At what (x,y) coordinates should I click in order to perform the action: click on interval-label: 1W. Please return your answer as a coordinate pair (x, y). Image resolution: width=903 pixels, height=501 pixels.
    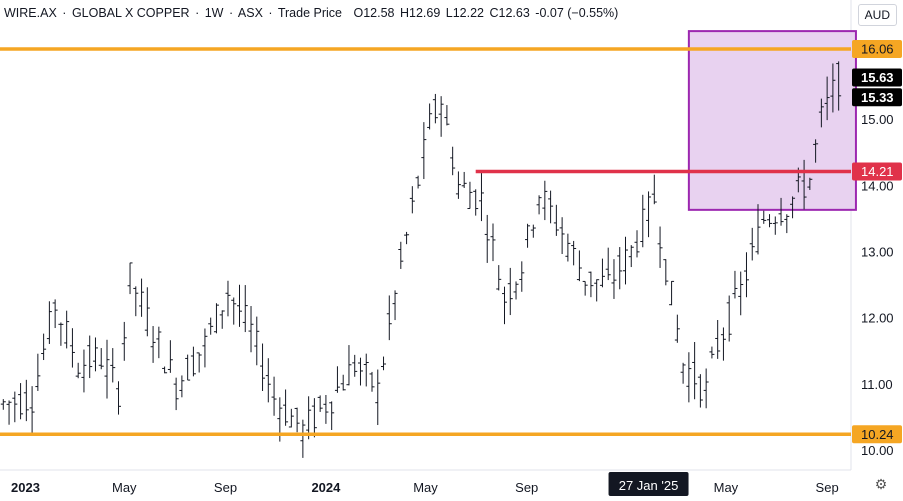
    Looking at the image, I should click on (214, 13).